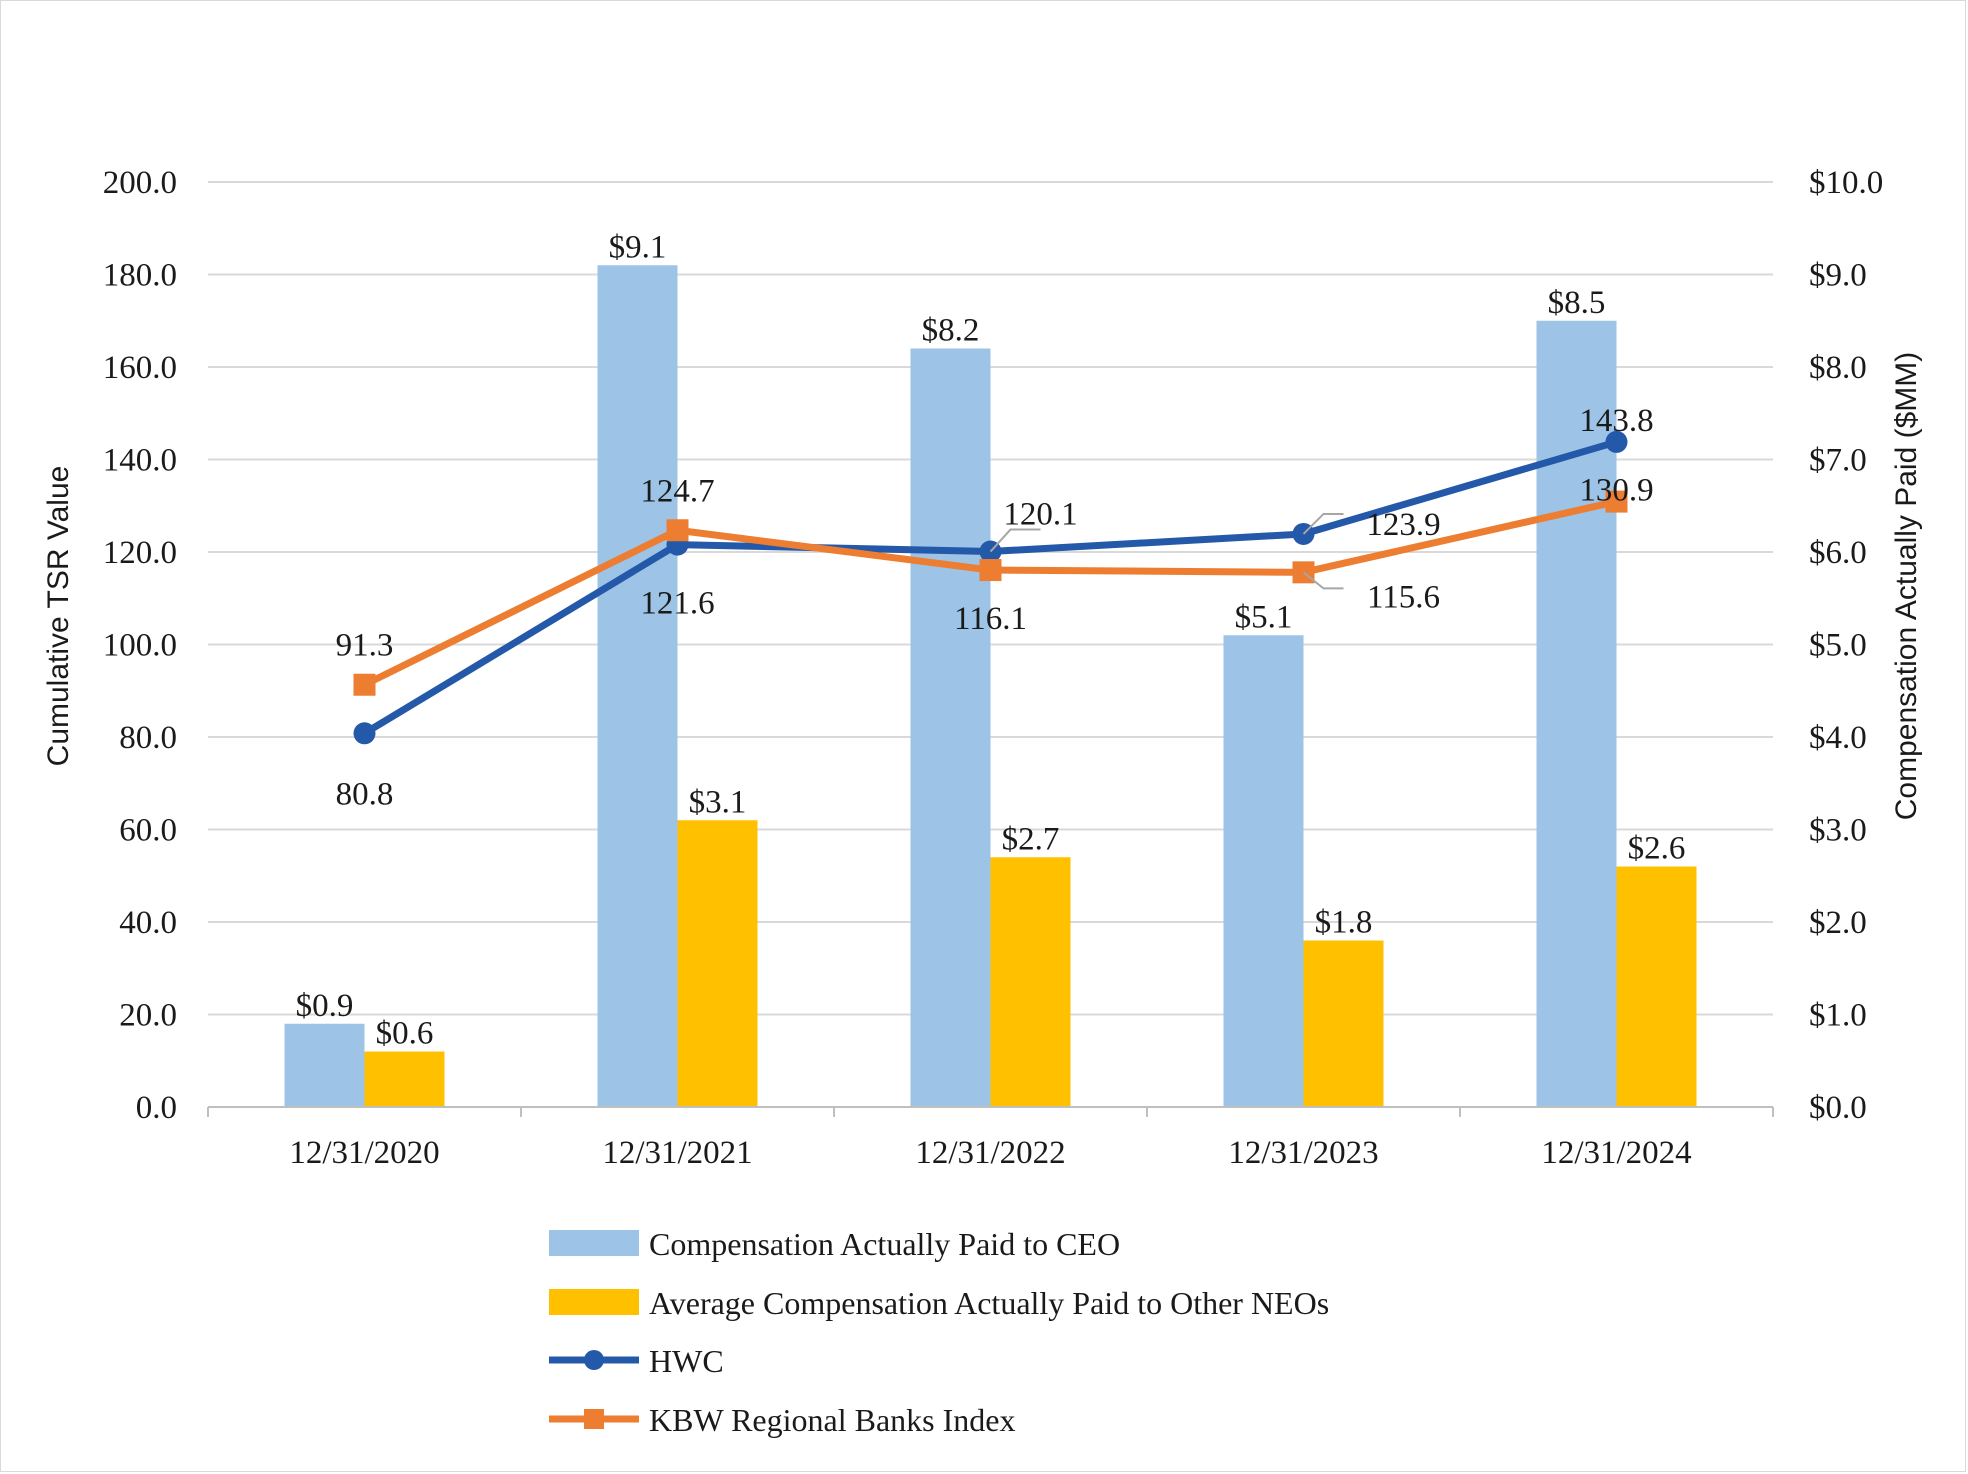 Image resolution: width=1968 pixels, height=1474 pixels. I want to click on kbw-data-label: 91.3, so click(365, 646).